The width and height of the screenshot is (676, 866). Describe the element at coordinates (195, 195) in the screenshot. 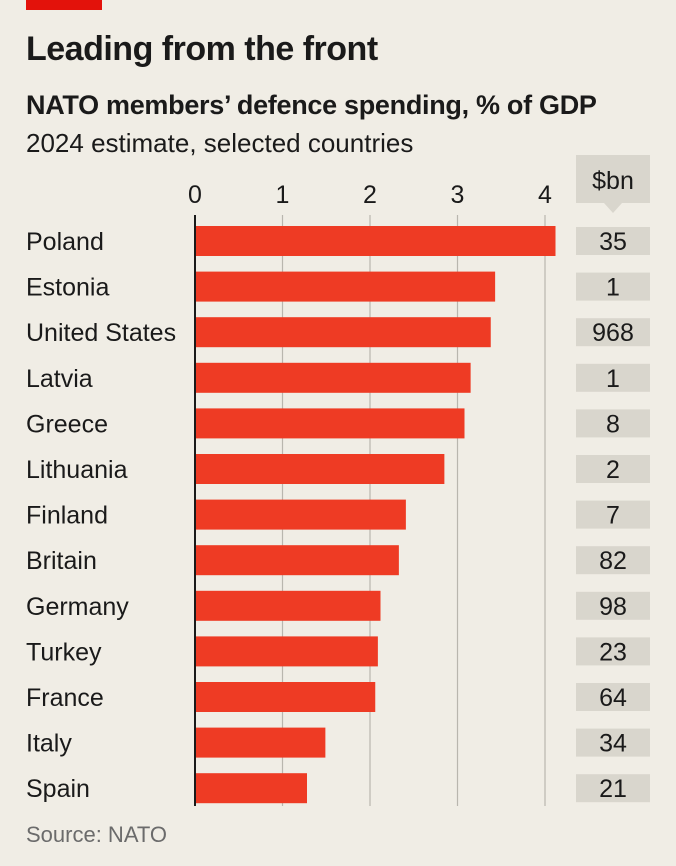

I see `x-tick-label: 0` at that location.